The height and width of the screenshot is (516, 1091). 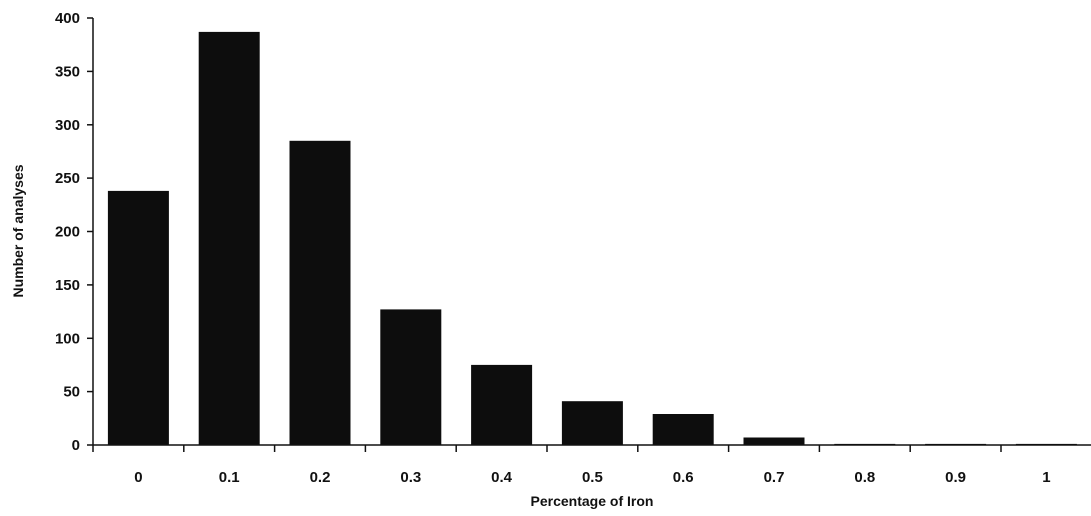 What do you see at coordinates (683, 477) in the screenshot?
I see `x-tick-label-0.6: 0.6` at bounding box center [683, 477].